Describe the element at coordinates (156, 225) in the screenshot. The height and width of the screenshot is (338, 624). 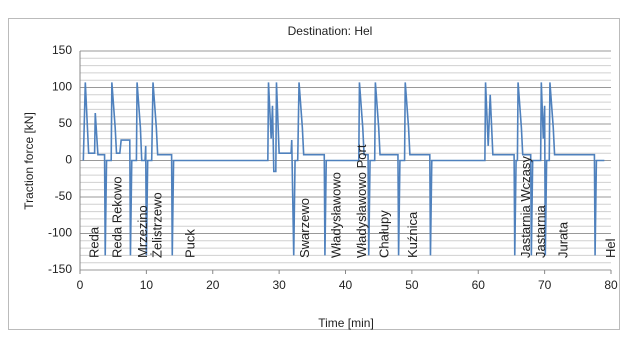
I see `station-label: Żelistrzewo` at that location.